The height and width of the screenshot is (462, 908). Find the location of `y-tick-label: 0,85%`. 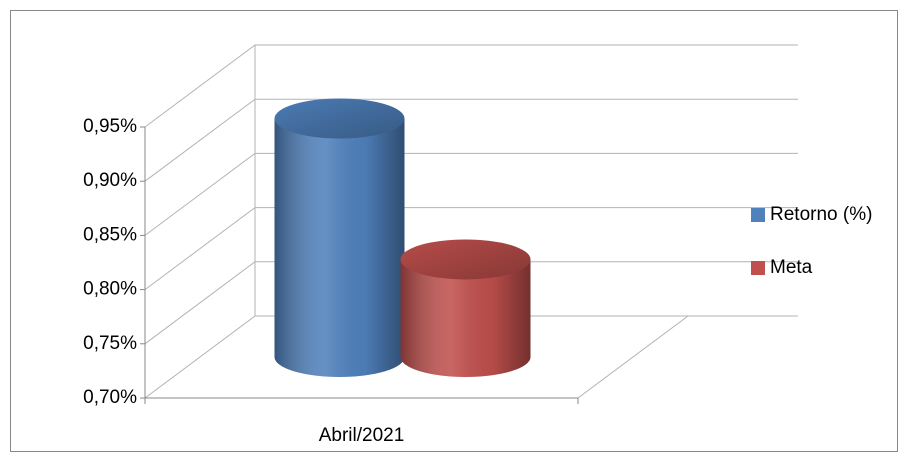

y-tick-label: 0,85% is located at coordinates (110, 234).